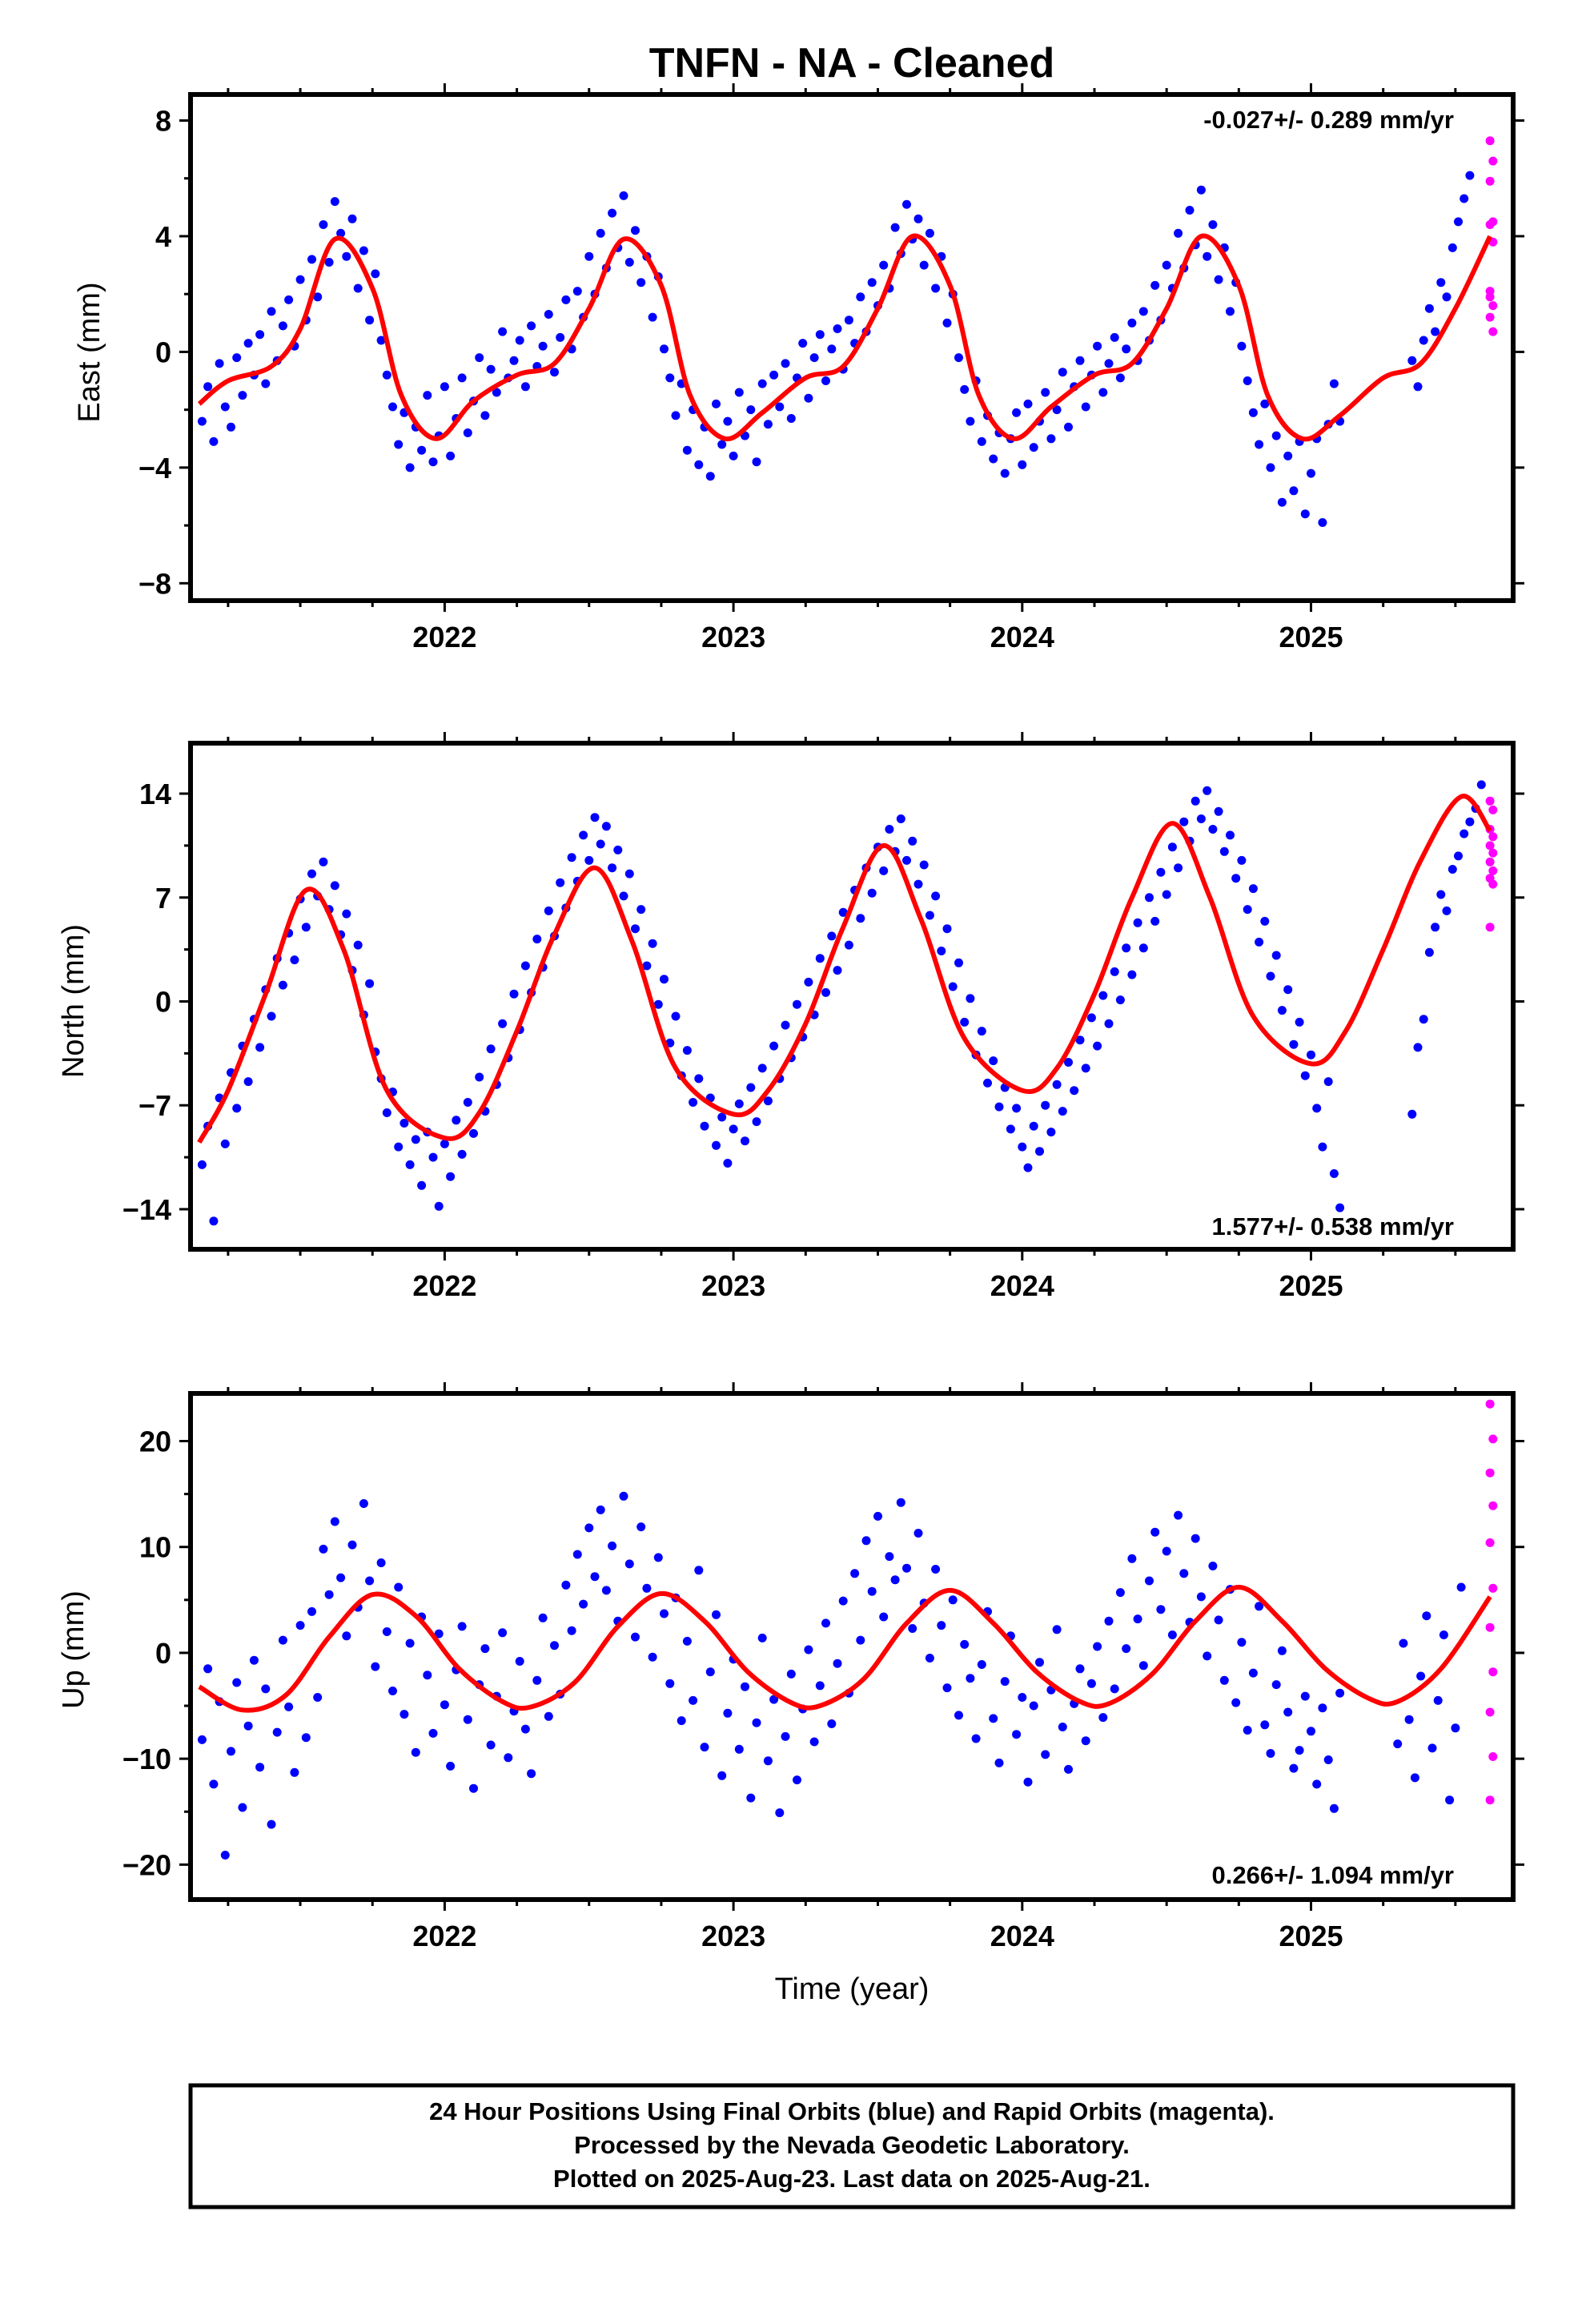 The image size is (1582, 2324). Describe the element at coordinates (1022, 1285) in the screenshot. I see `north-xtick-label: 2024` at that location.